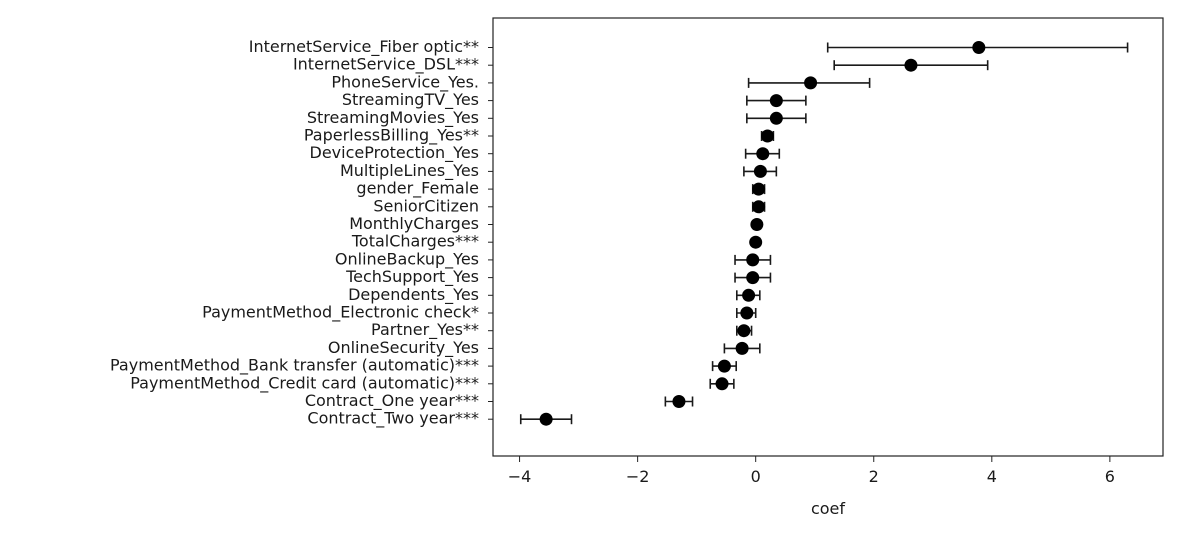 Image resolution: width=1190 pixels, height=534 pixels. I want to click on y-tick-label: OnlineSecurity_Yes, so click(403, 348).